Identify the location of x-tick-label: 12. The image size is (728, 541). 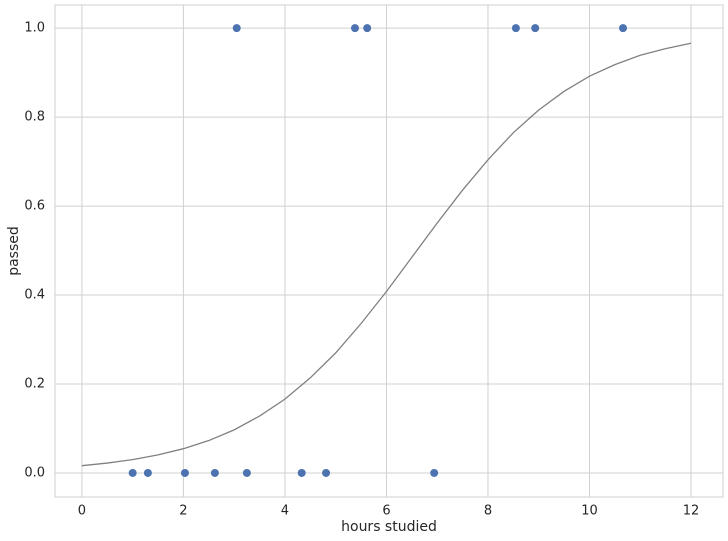
(691, 511).